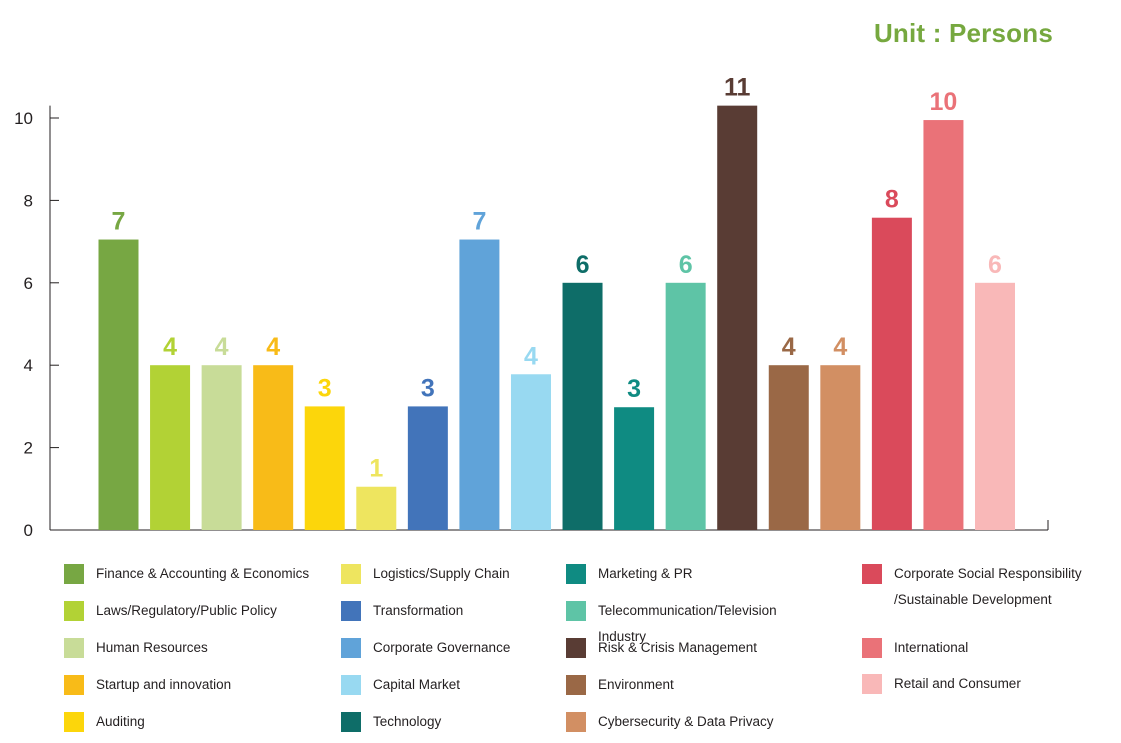  Describe the element at coordinates (376, 469) in the screenshot. I see `bar-value-label: 1` at that location.